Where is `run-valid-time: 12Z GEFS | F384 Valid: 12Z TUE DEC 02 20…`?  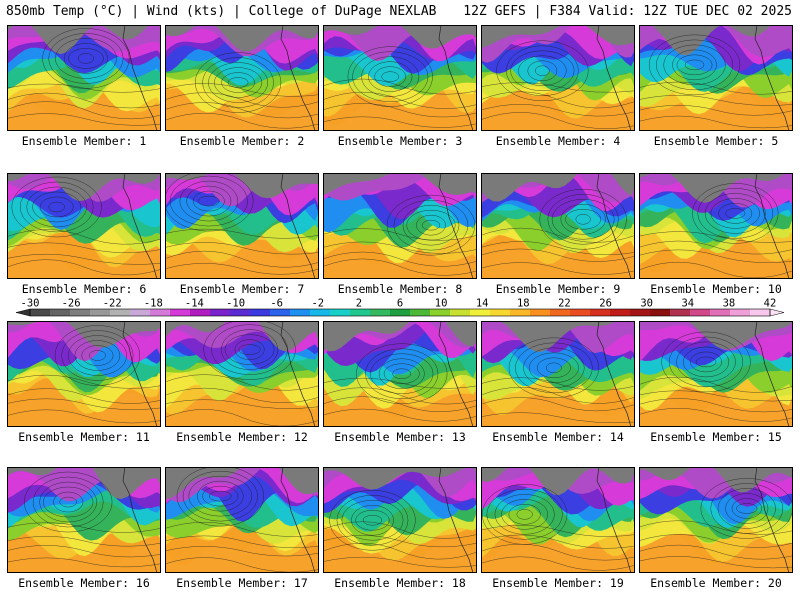 run-valid-time: 12Z GEFS | F384 Valid: 12Z TUE DEC 02 20… is located at coordinates (627, 11).